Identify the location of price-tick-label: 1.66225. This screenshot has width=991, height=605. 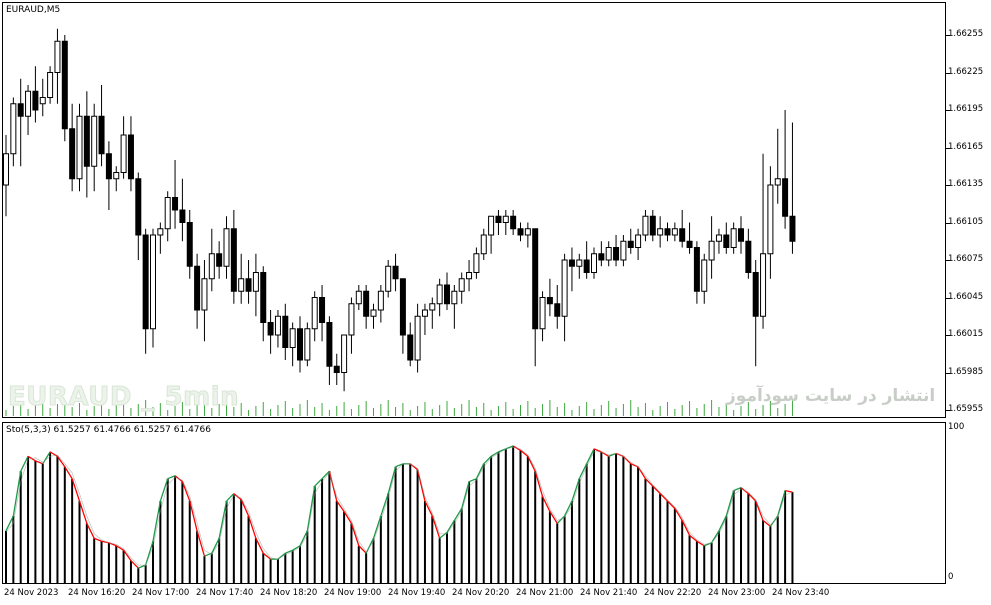
(966, 71).